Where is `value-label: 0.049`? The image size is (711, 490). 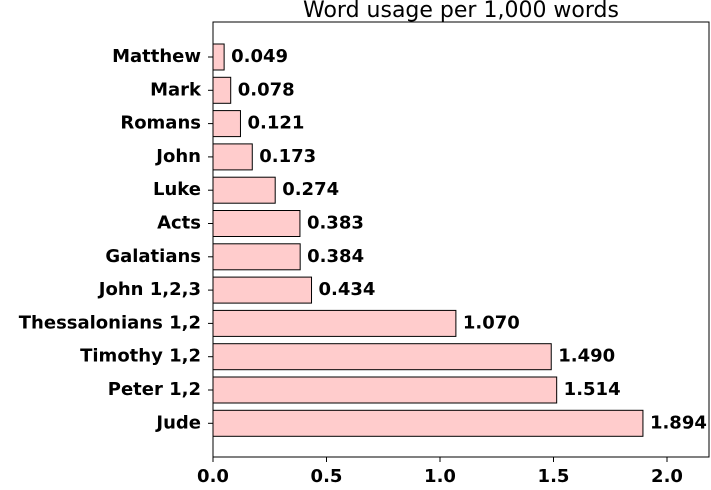
value-label: 0.049 is located at coordinates (259, 56).